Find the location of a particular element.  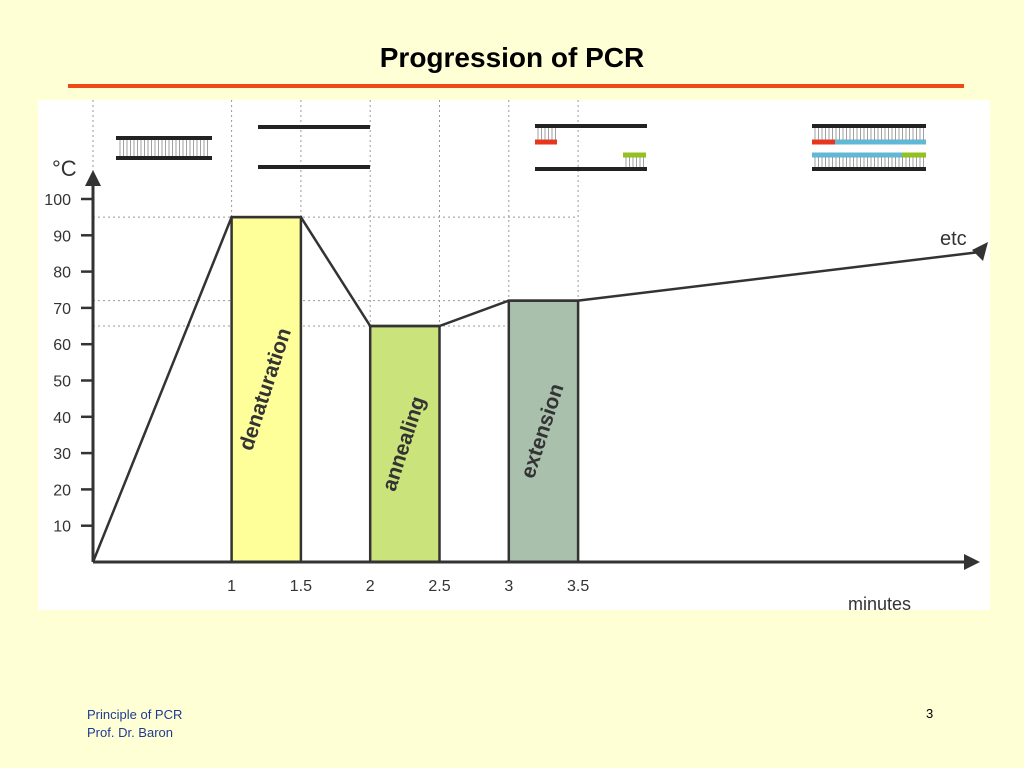

phase-box-denaturation is located at coordinates (266, 389).